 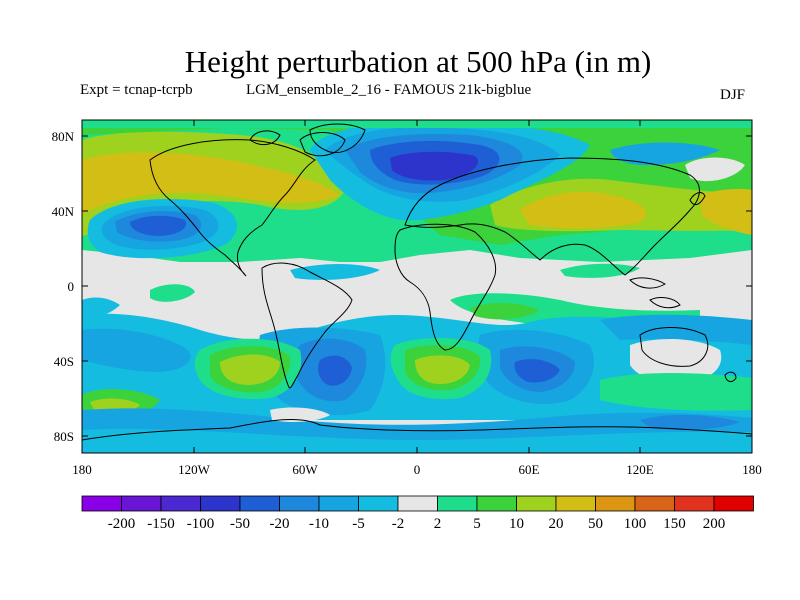 I want to click on lat-label-40s: 40S, so click(x=64, y=361).